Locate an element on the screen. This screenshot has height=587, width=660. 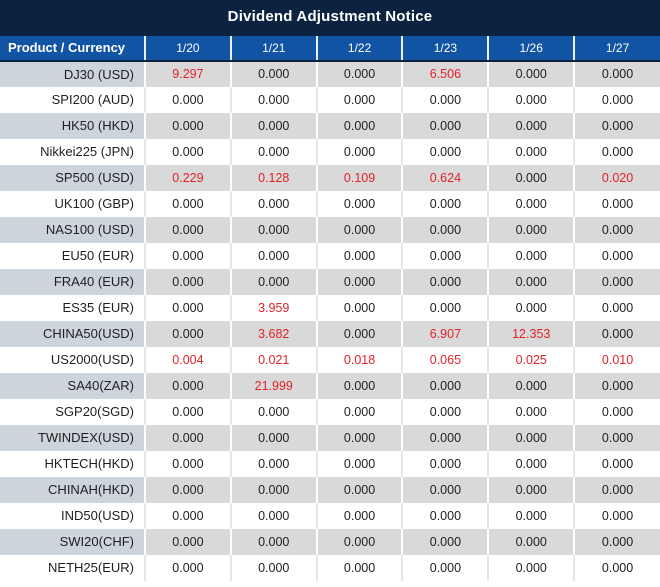
value-cell: 0.004 is located at coordinates (187, 359).